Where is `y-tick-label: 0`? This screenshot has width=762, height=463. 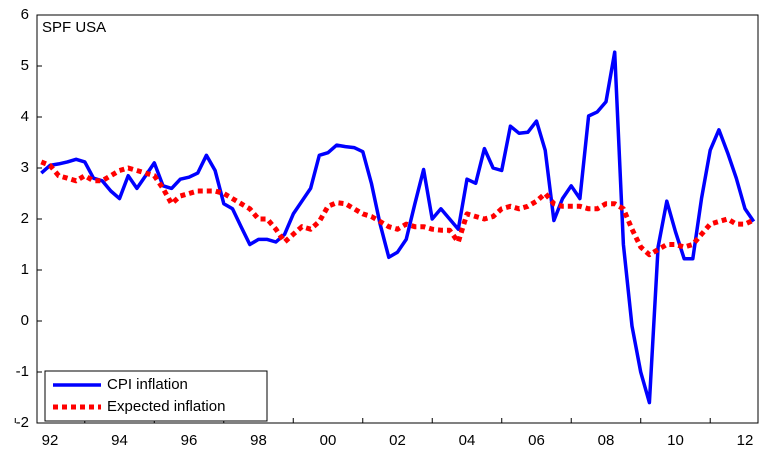
y-tick-label: 0 is located at coordinates (25, 320).